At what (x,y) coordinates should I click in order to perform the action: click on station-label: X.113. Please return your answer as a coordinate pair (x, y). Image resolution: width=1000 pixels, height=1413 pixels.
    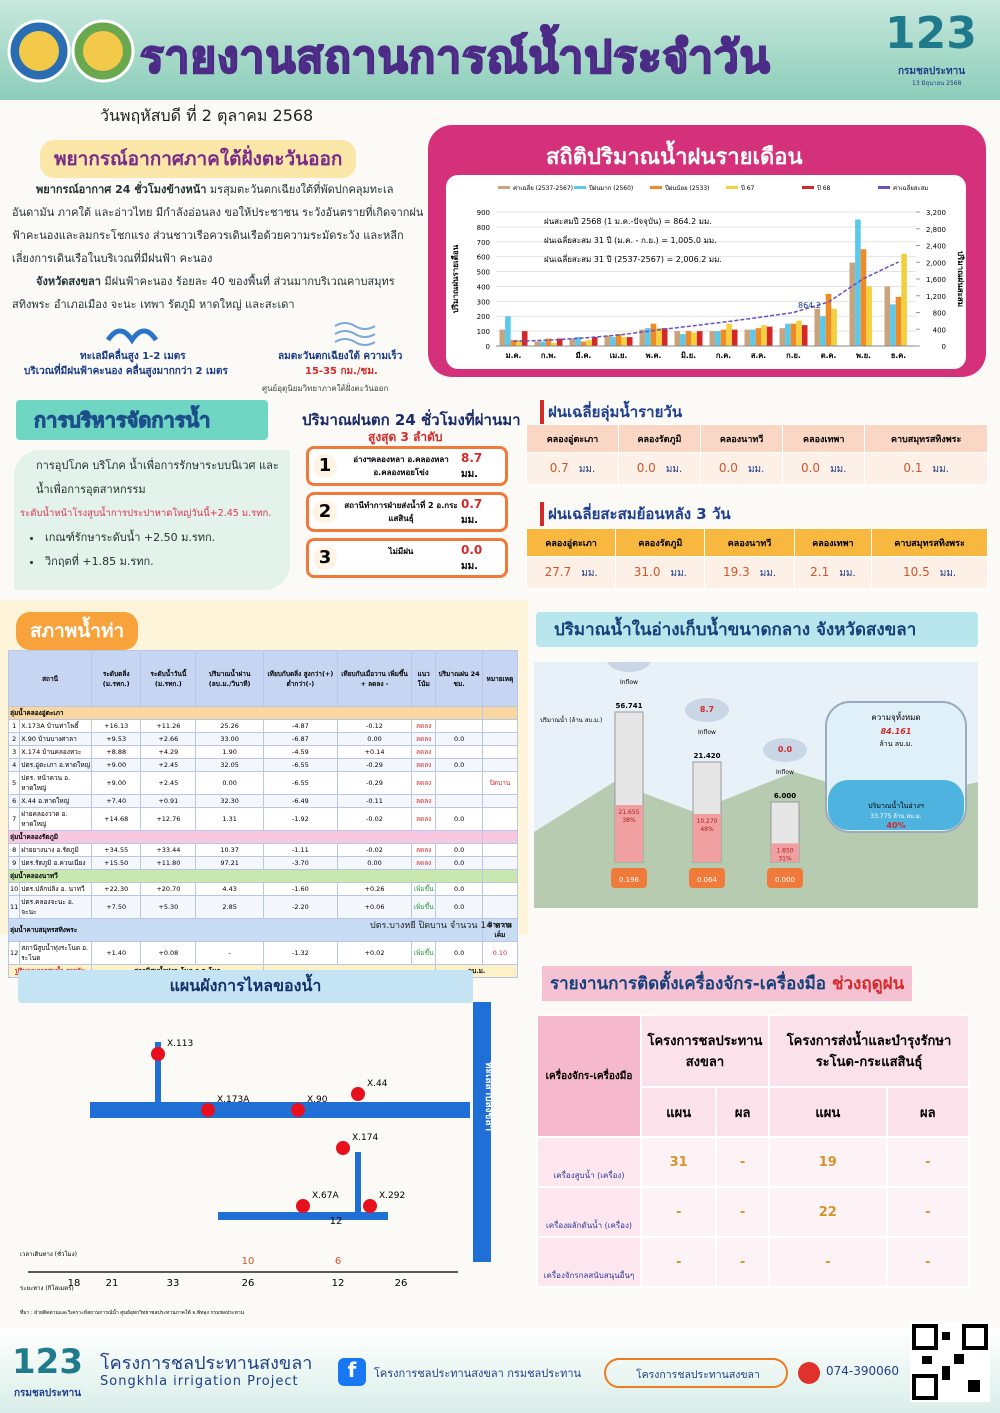
    Looking at the image, I should click on (180, 1044).